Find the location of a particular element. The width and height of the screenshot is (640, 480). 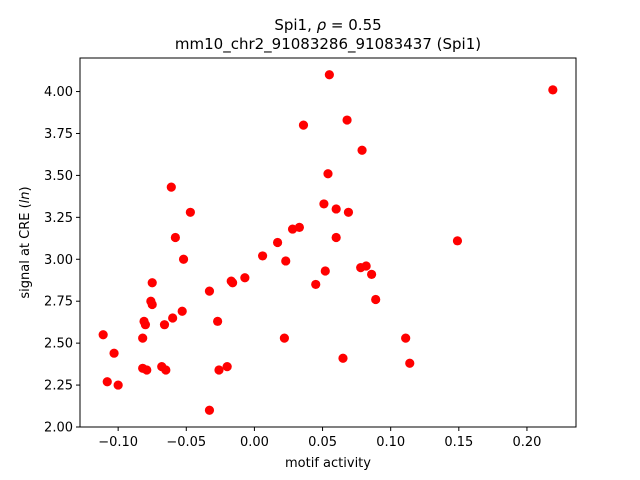

y-tick-label: 3.75 is located at coordinates (58, 134).